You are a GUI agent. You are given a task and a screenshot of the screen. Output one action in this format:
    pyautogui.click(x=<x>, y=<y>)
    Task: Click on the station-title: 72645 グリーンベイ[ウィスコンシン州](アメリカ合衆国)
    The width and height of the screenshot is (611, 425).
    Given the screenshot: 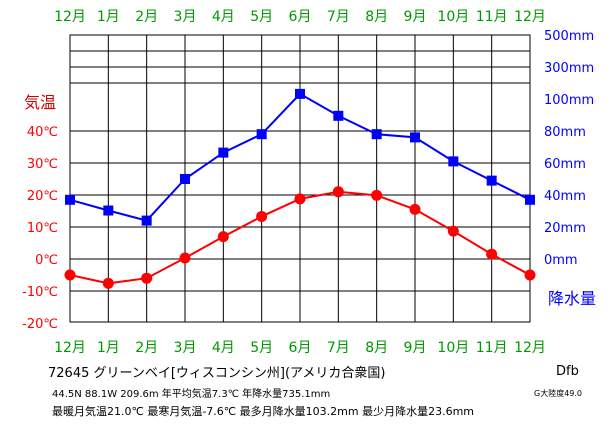 What is the action you would take?
    pyautogui.click(x=217, y=373)
    